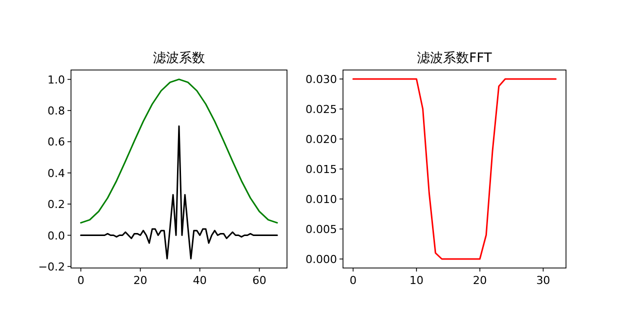  I want to click on y-tick-label: 0.020, so click(321, 139).